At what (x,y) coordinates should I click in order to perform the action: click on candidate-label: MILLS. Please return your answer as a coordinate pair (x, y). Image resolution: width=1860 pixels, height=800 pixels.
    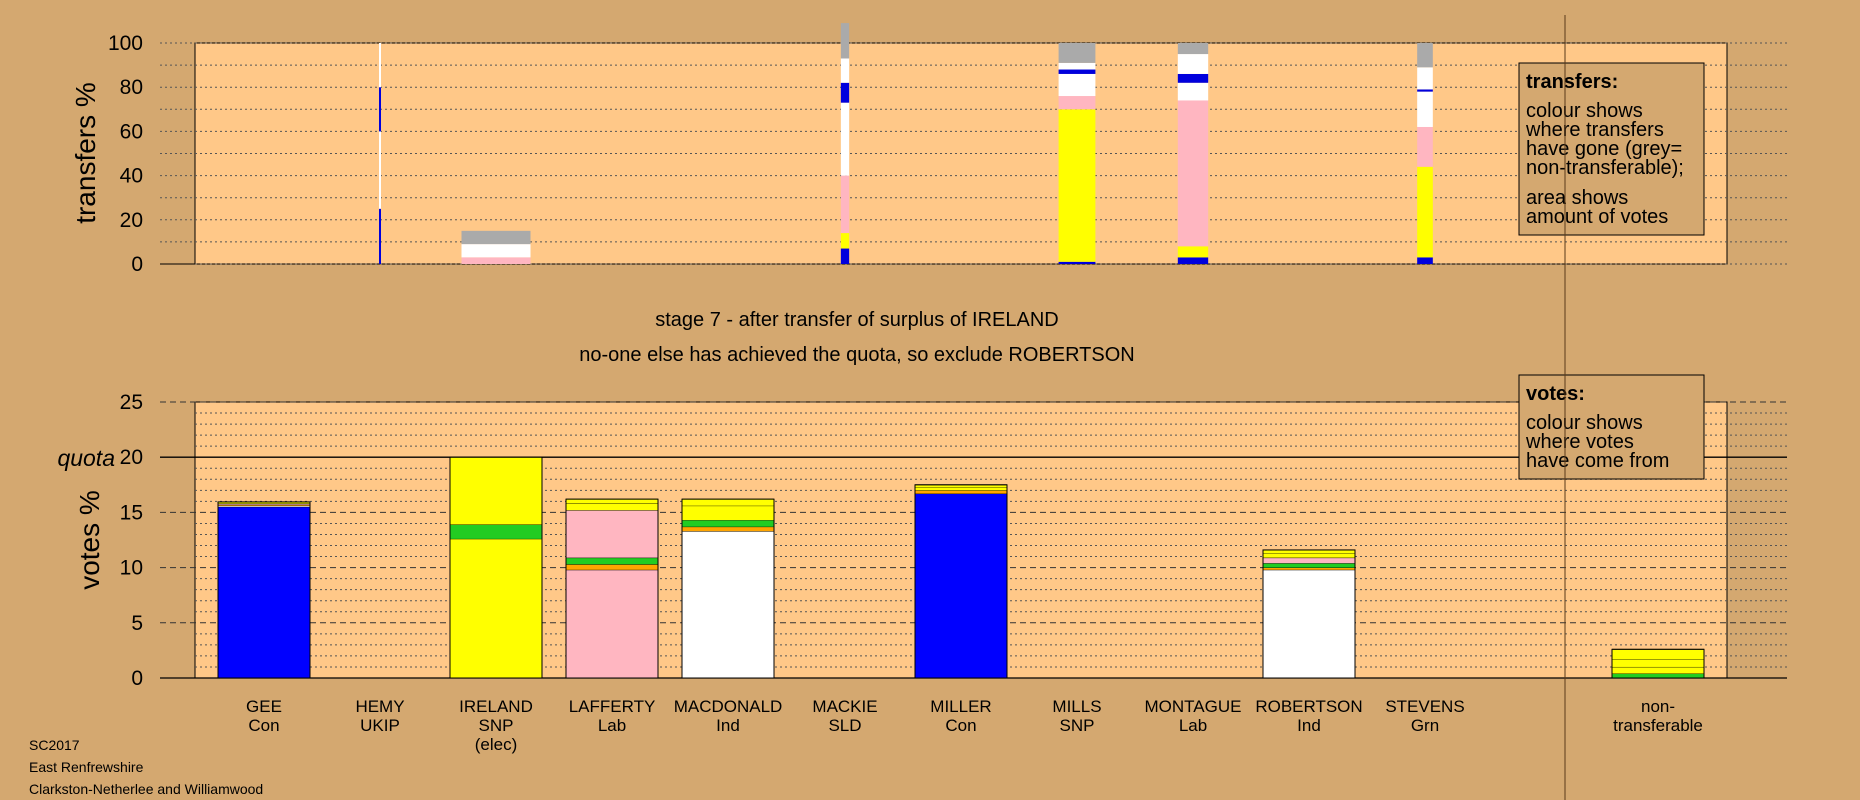
    Looking at the image, I should click on (1076, 706).